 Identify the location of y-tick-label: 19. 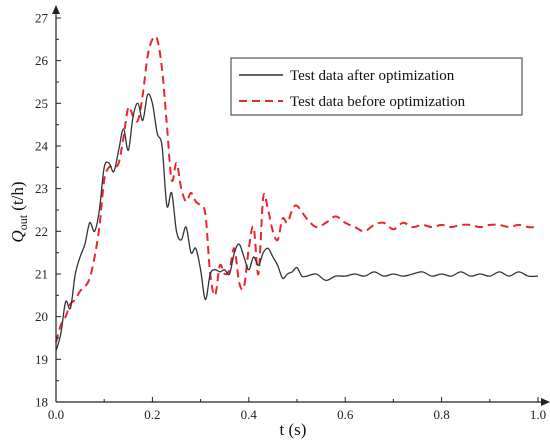
(41, 359).